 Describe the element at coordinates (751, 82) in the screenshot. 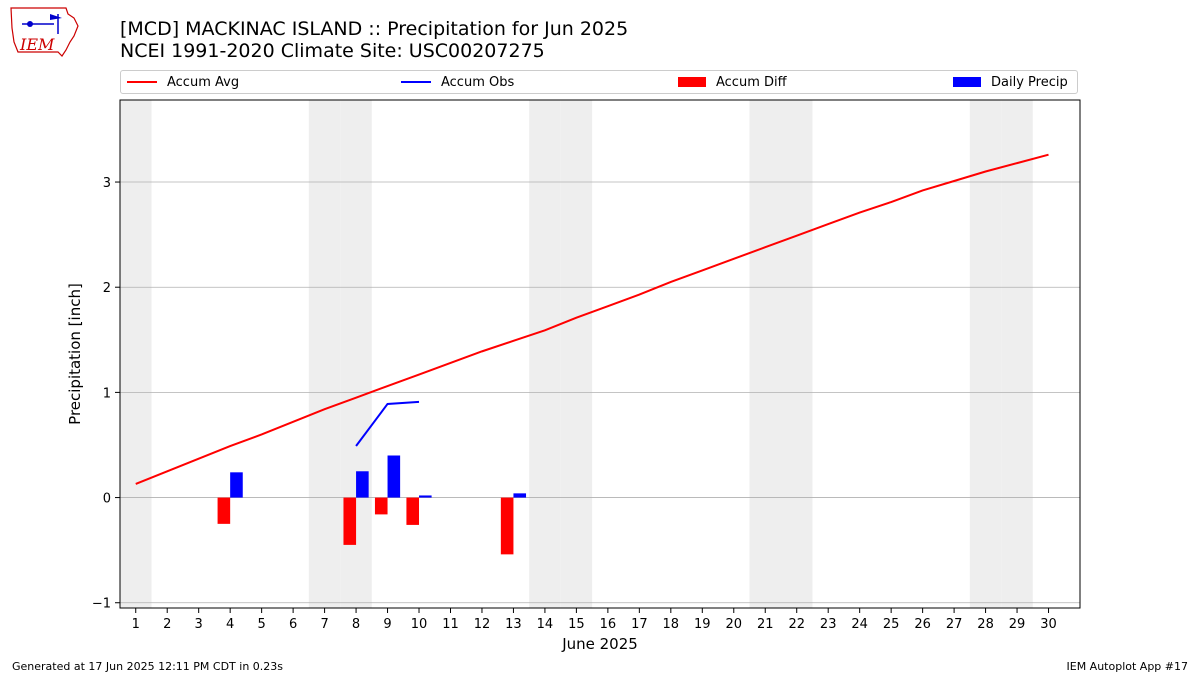

I see `legend-label-accum-diff: Accum Diff` at that location.